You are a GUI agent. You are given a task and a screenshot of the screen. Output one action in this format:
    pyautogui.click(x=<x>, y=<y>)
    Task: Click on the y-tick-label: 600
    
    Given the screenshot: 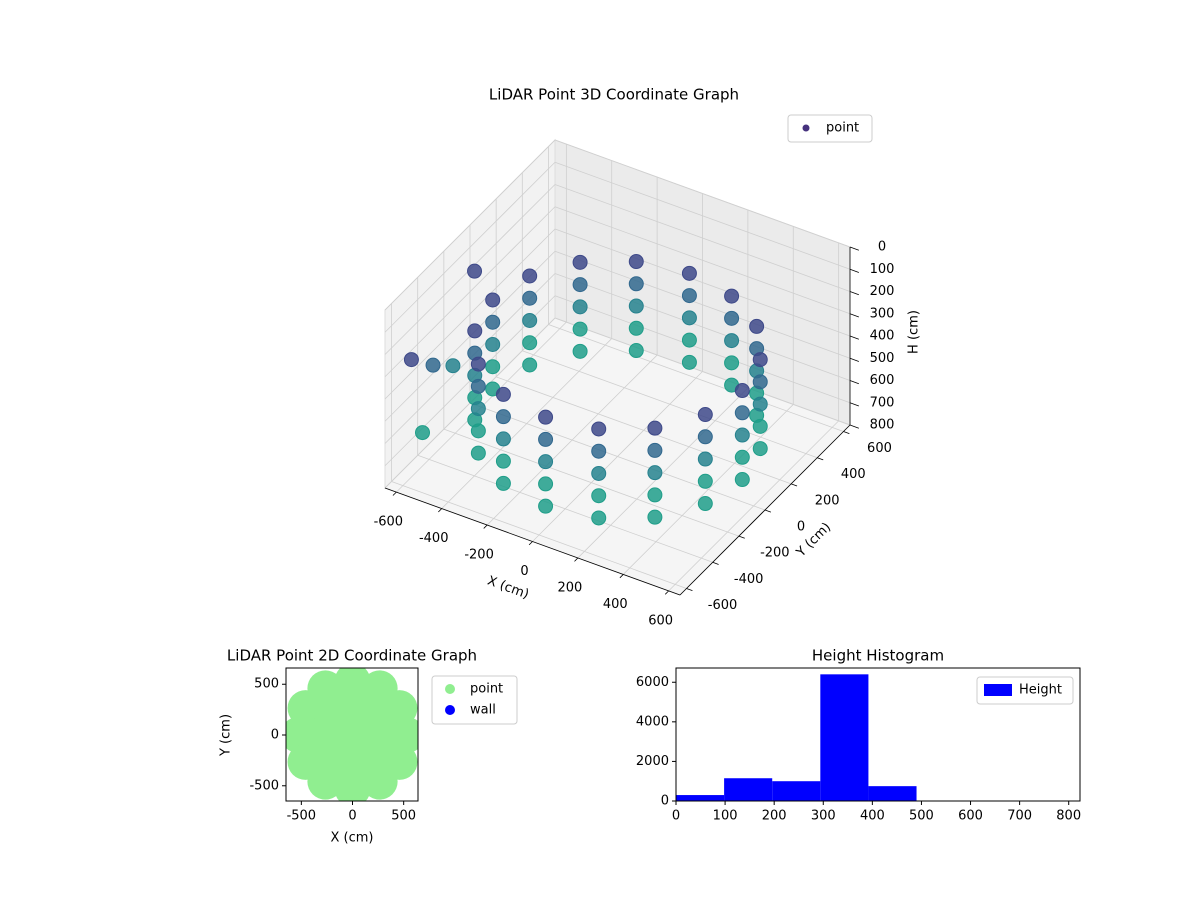 What is the action you would take?
    pyautogui.click(x=879, y=448)
    